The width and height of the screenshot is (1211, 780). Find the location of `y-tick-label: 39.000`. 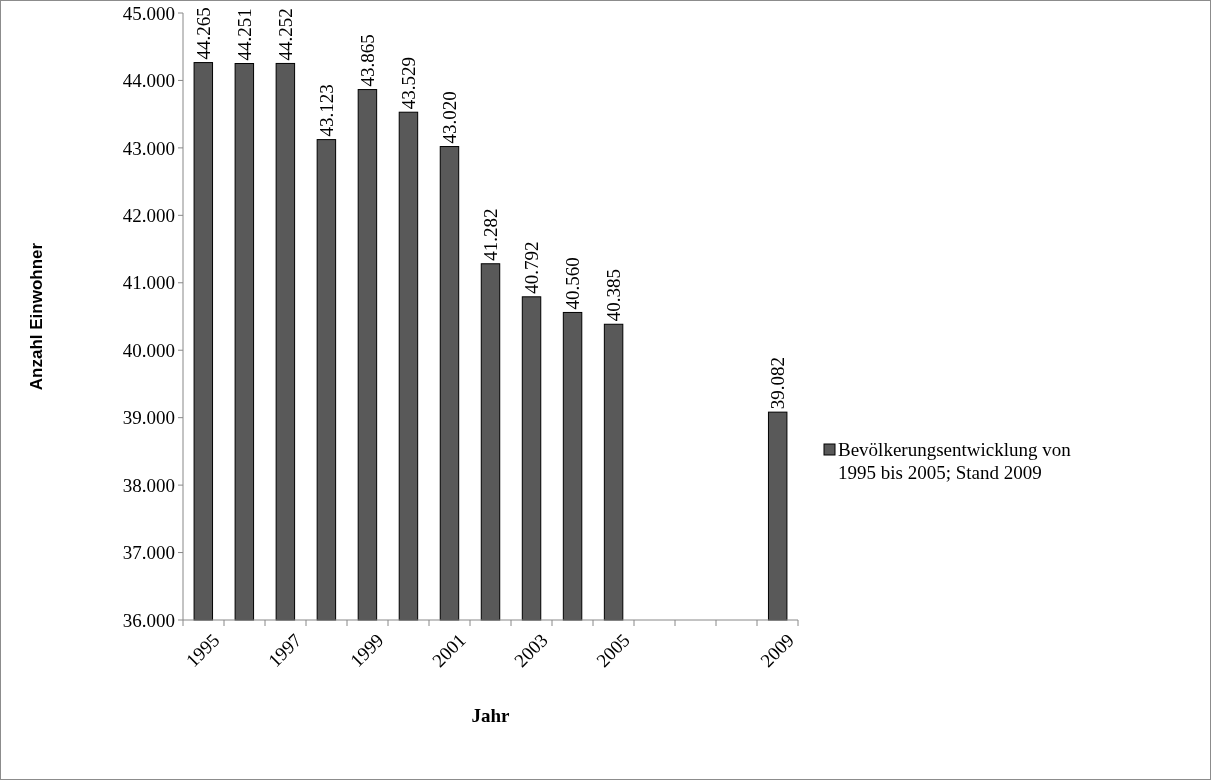

y-tick-label: 39.000 is located at coordinates (148, 418).